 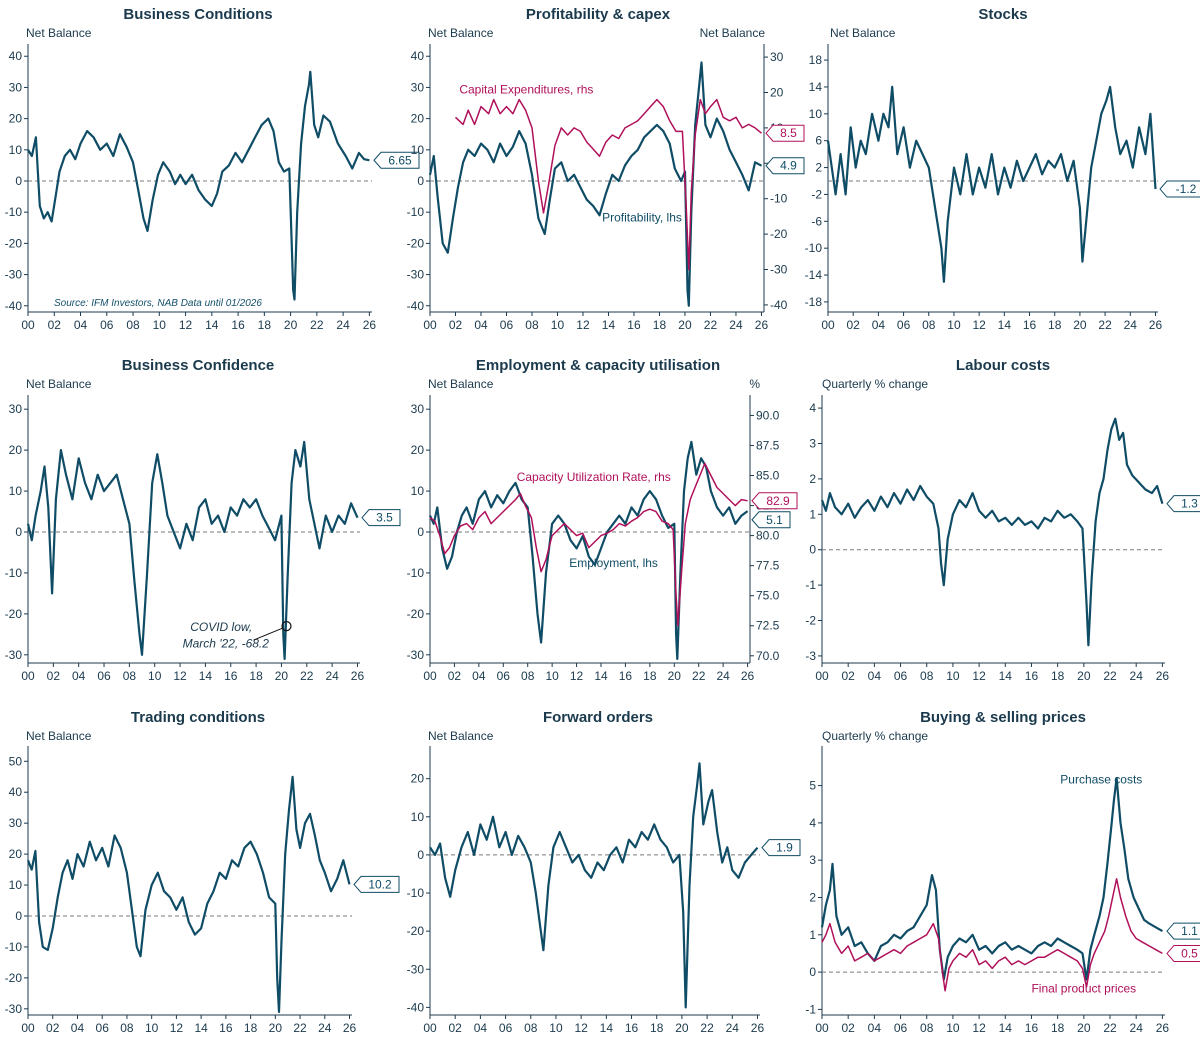 I want to click on x-tick-label: 06, so click(x=901, y=676).